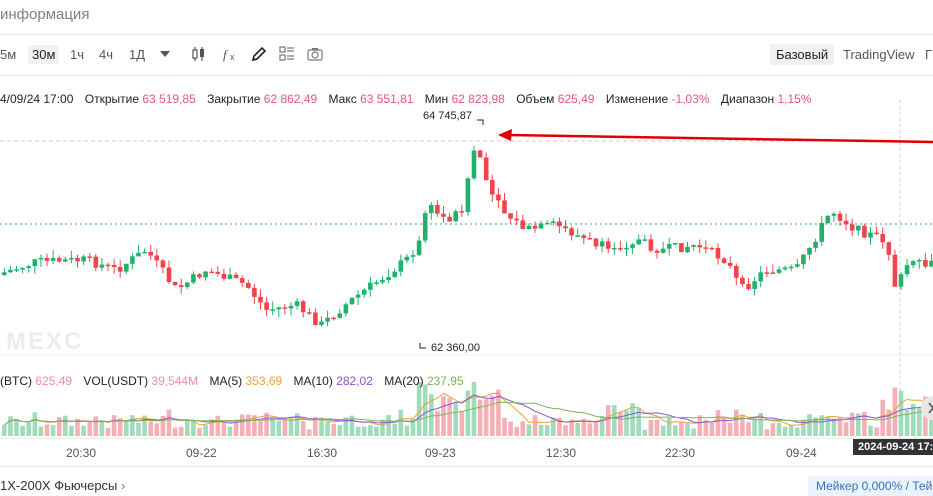  Describe the element at coordinates (234, 99) in the screenshot. I see `close-label: Закрытие` at that location.